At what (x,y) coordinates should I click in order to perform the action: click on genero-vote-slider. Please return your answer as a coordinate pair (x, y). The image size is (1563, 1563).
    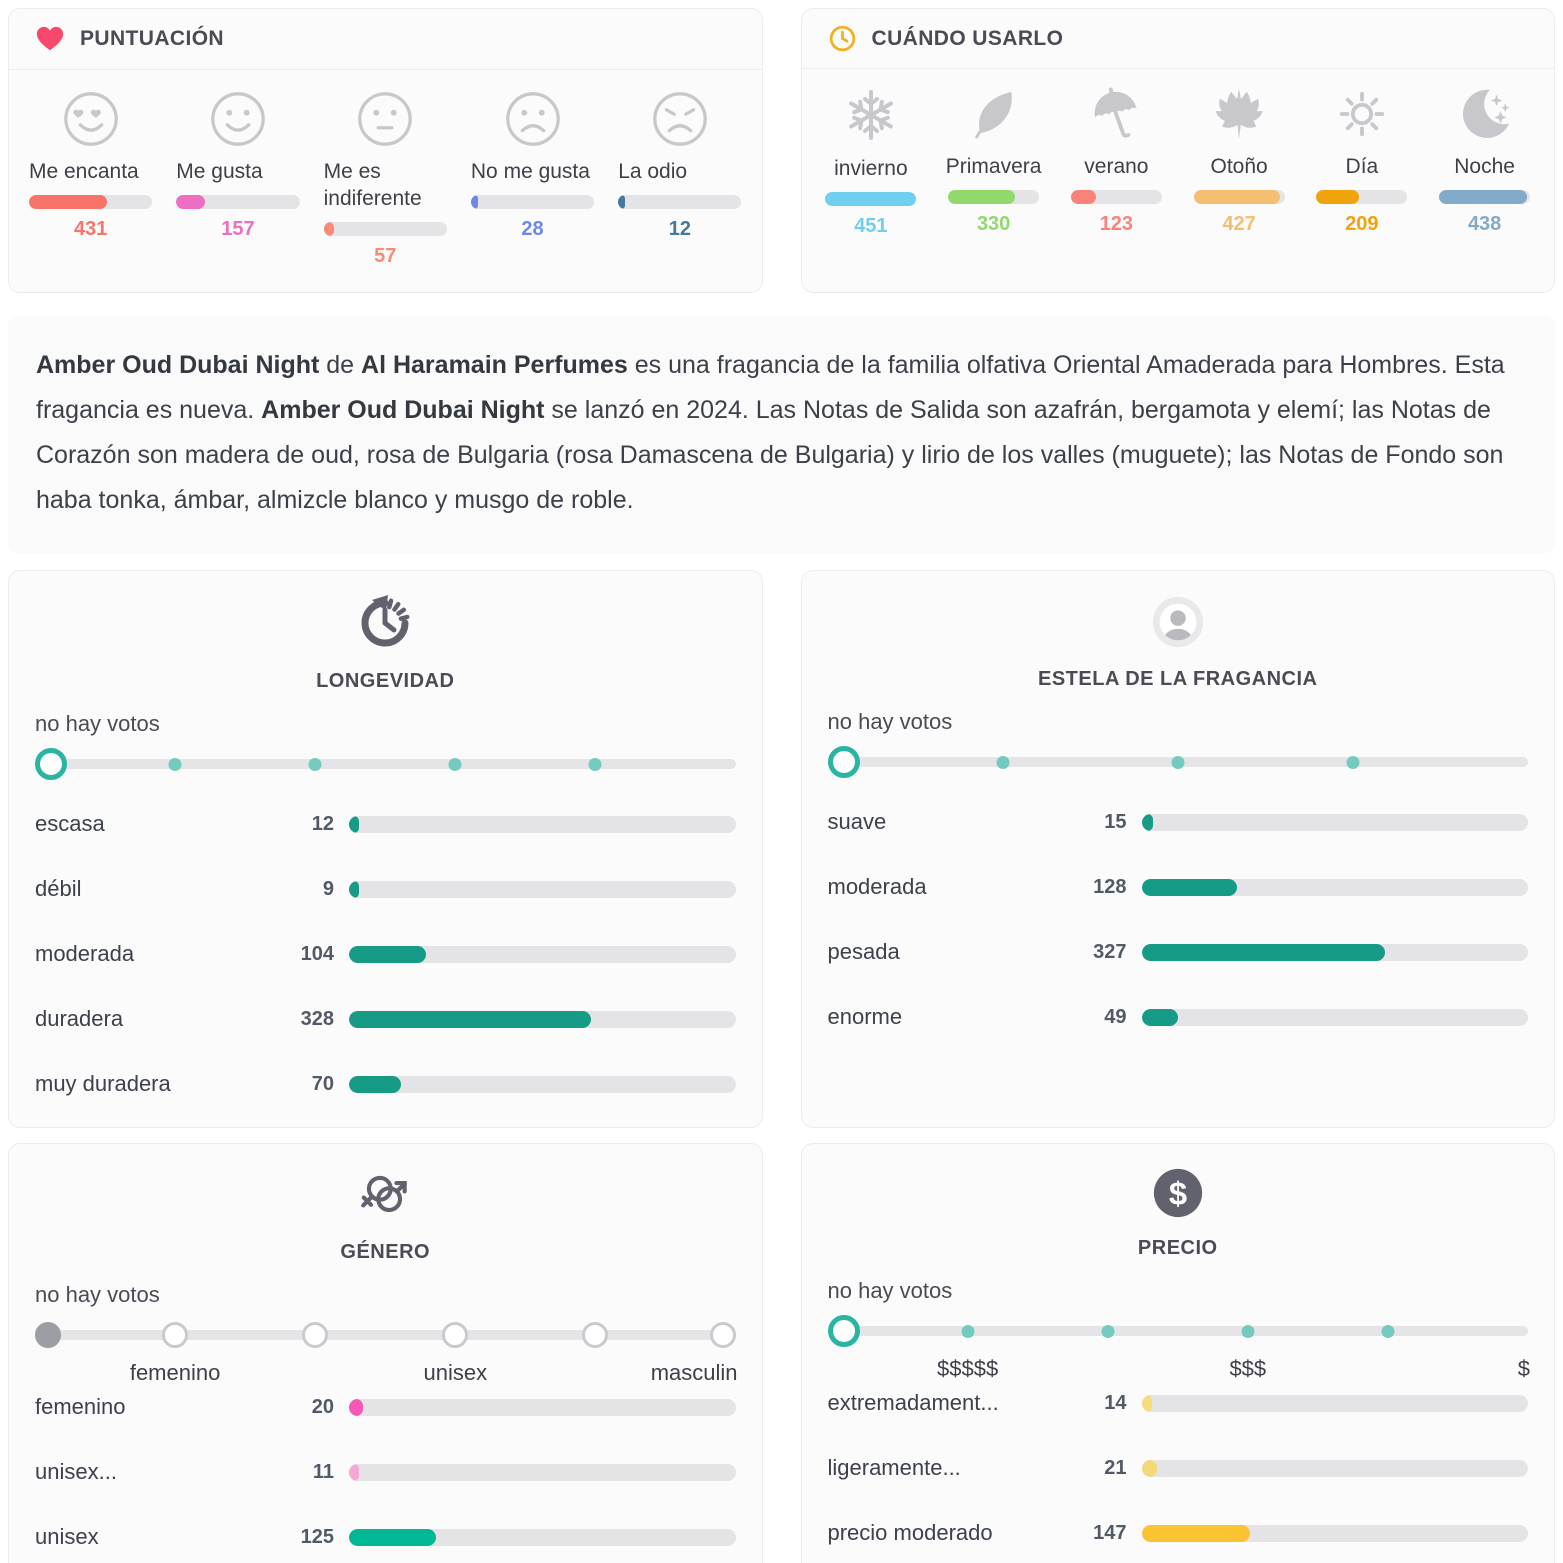
    Looking at the image, I should click on (385, 1335).